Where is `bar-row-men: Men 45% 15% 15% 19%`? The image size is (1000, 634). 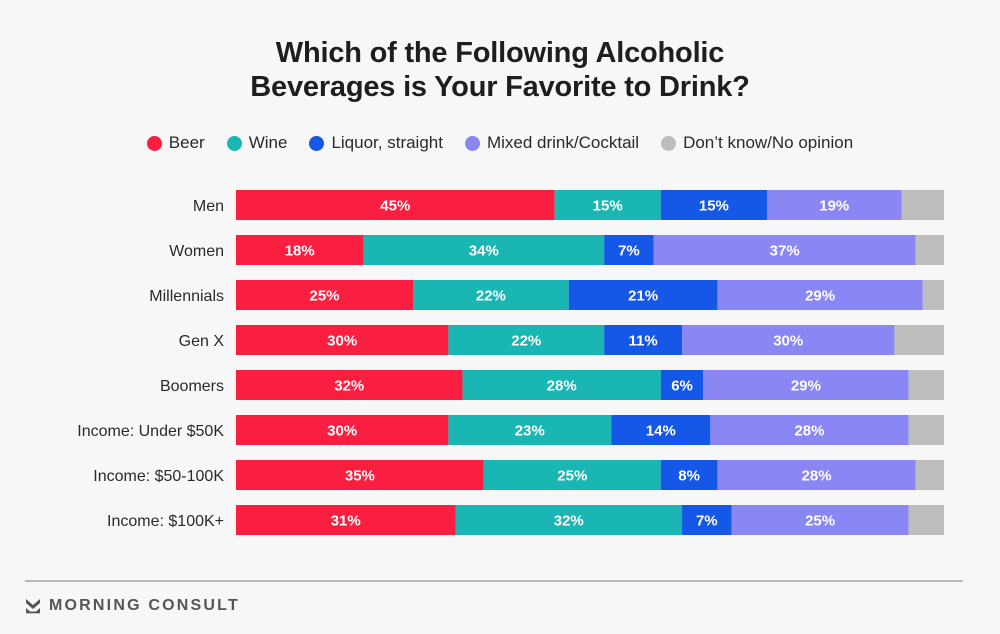
bar-row-men: Men 45% 15% 15% 19% is located at coordinates (568, 205).